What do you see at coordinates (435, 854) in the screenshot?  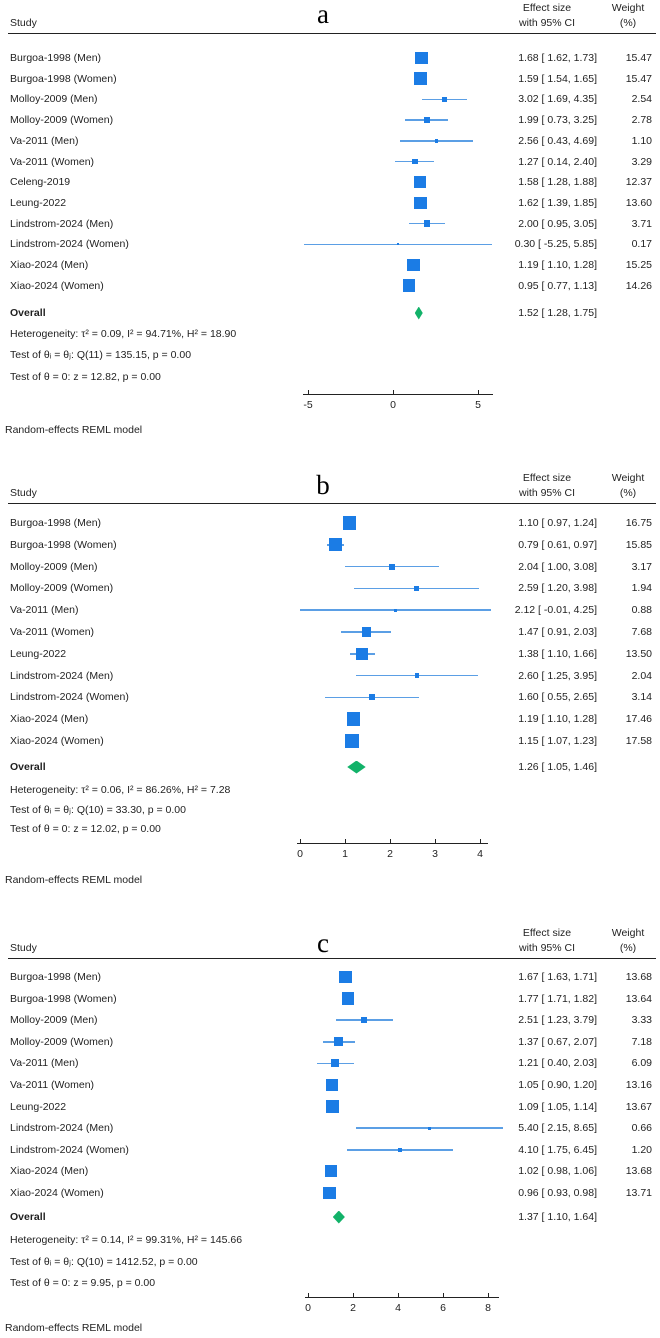 I see `axis-tick-label: 3` at bounding box center [435, 854].